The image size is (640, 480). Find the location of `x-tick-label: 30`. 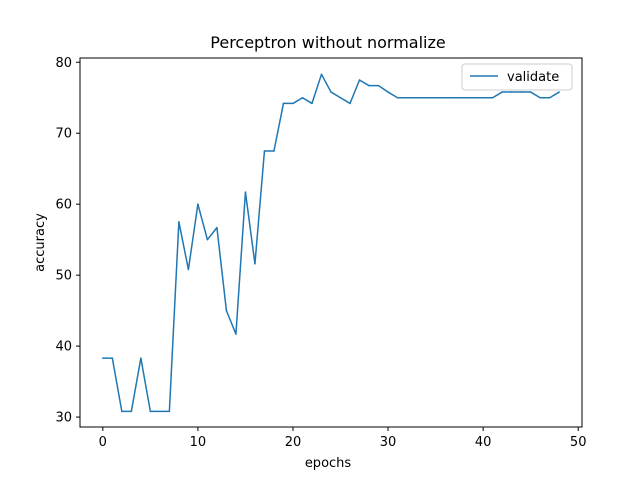

x-tick-label: 30 is located at coordinates (388, 442).